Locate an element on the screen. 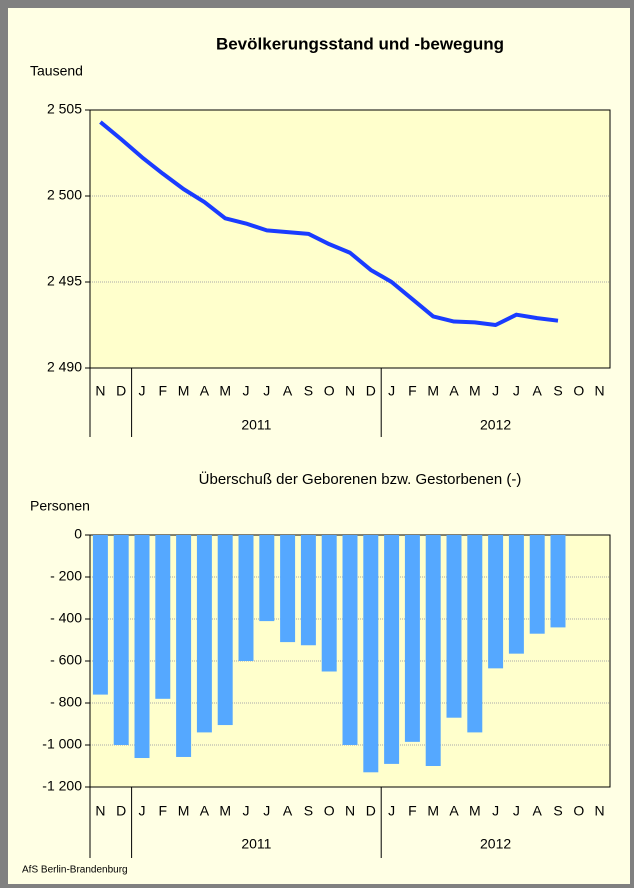 Image resolution: width=634 pixels, height=888 pixels. y-tick-label: - 200 is located at coordinates (66, 576).